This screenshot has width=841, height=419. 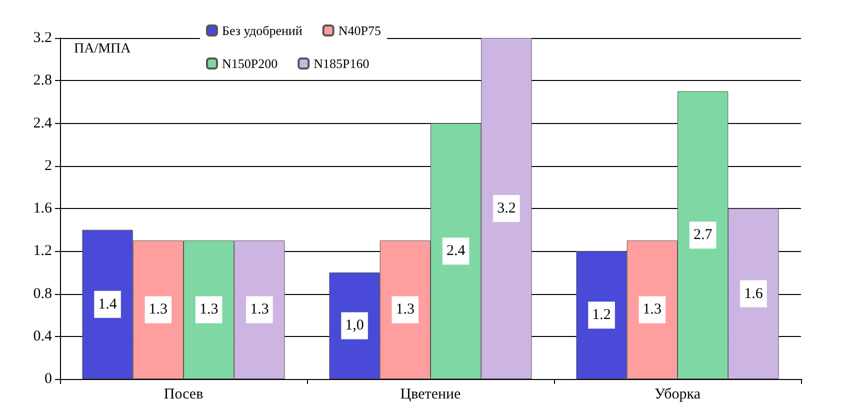 I want to click on x-tick-label: Цветение, so click(x=431, y=394).